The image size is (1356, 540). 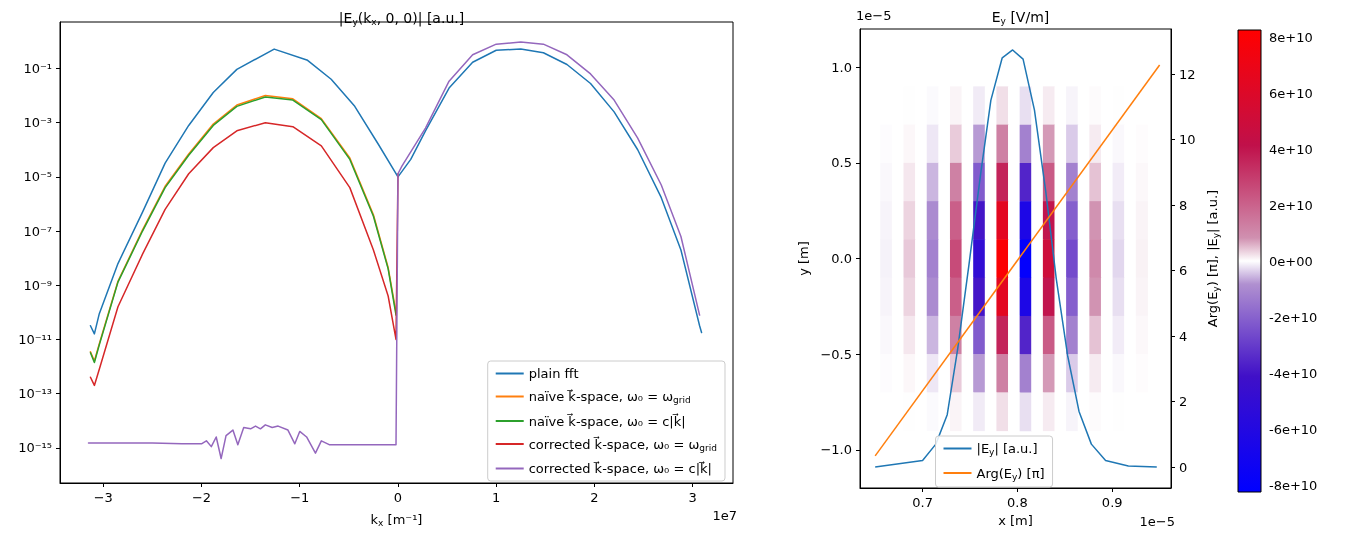 I want to click on color-bar-label: -8e+10, so click(x=1293, y=485).